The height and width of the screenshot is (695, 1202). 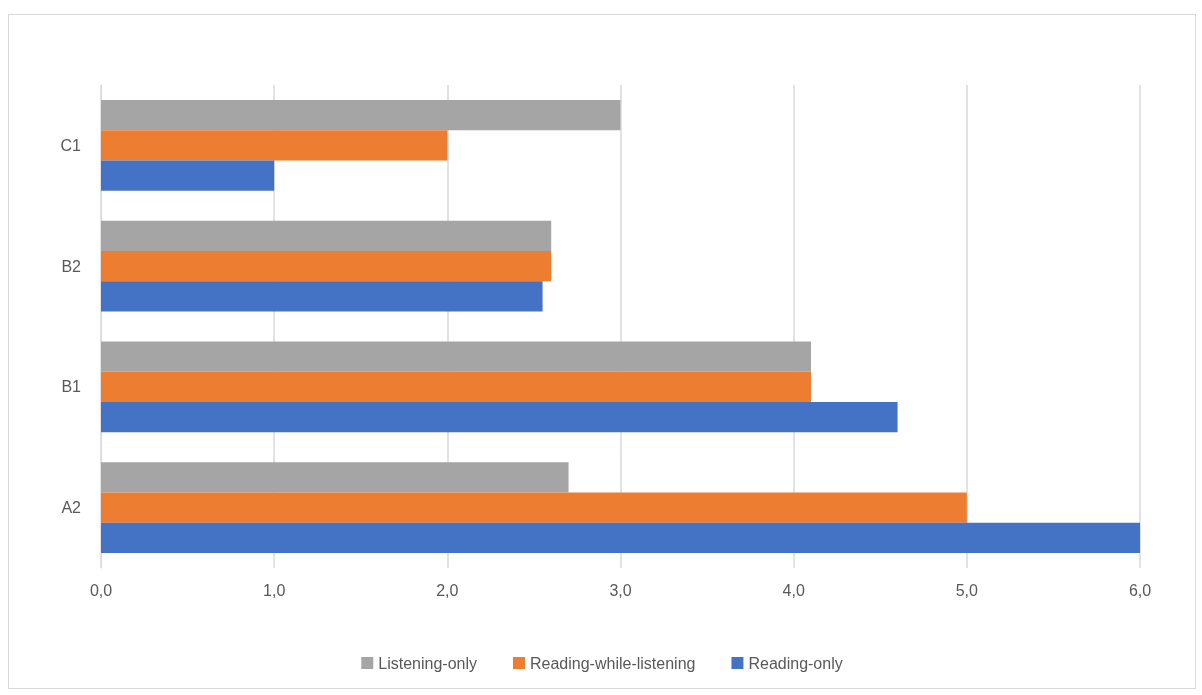 I want to click on y-tick-label: A2, so click(x=71, y=508).